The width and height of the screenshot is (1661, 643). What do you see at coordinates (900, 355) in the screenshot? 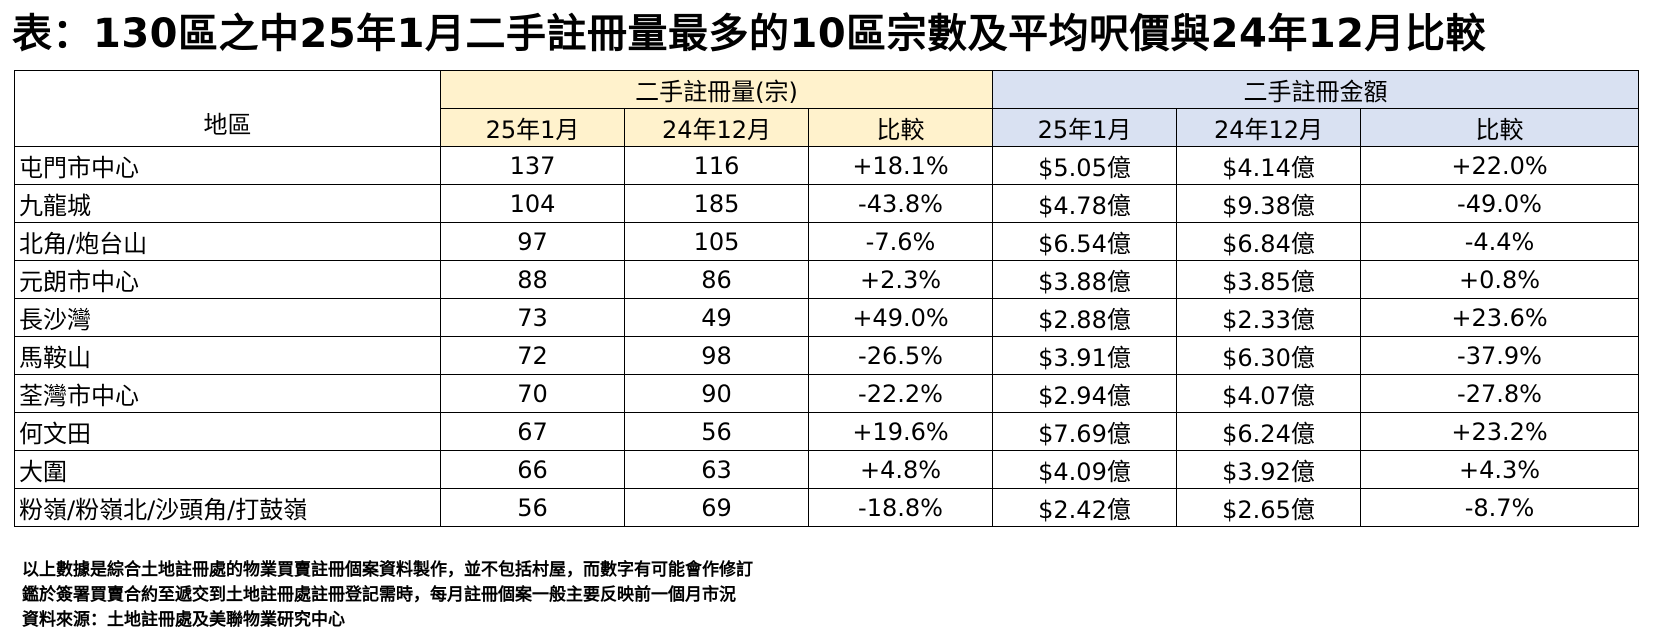
I see `cell-volume-change: -26.5%` at bounding box center [900, 355].